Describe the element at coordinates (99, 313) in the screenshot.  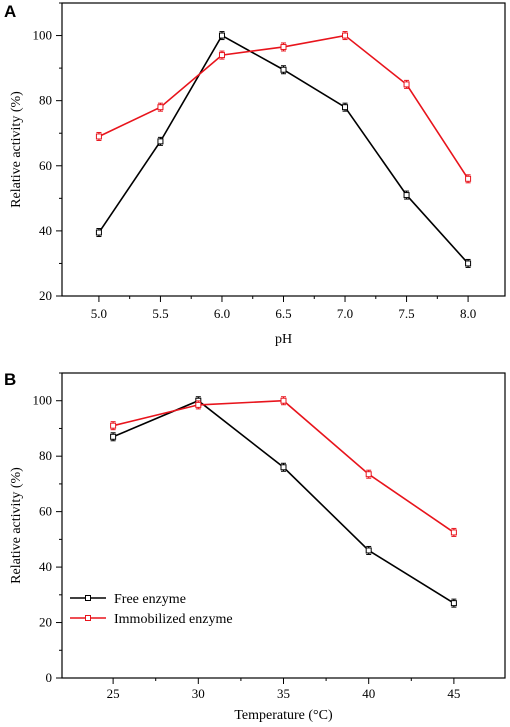
I see `x-tick-label: 5.0` at that location.